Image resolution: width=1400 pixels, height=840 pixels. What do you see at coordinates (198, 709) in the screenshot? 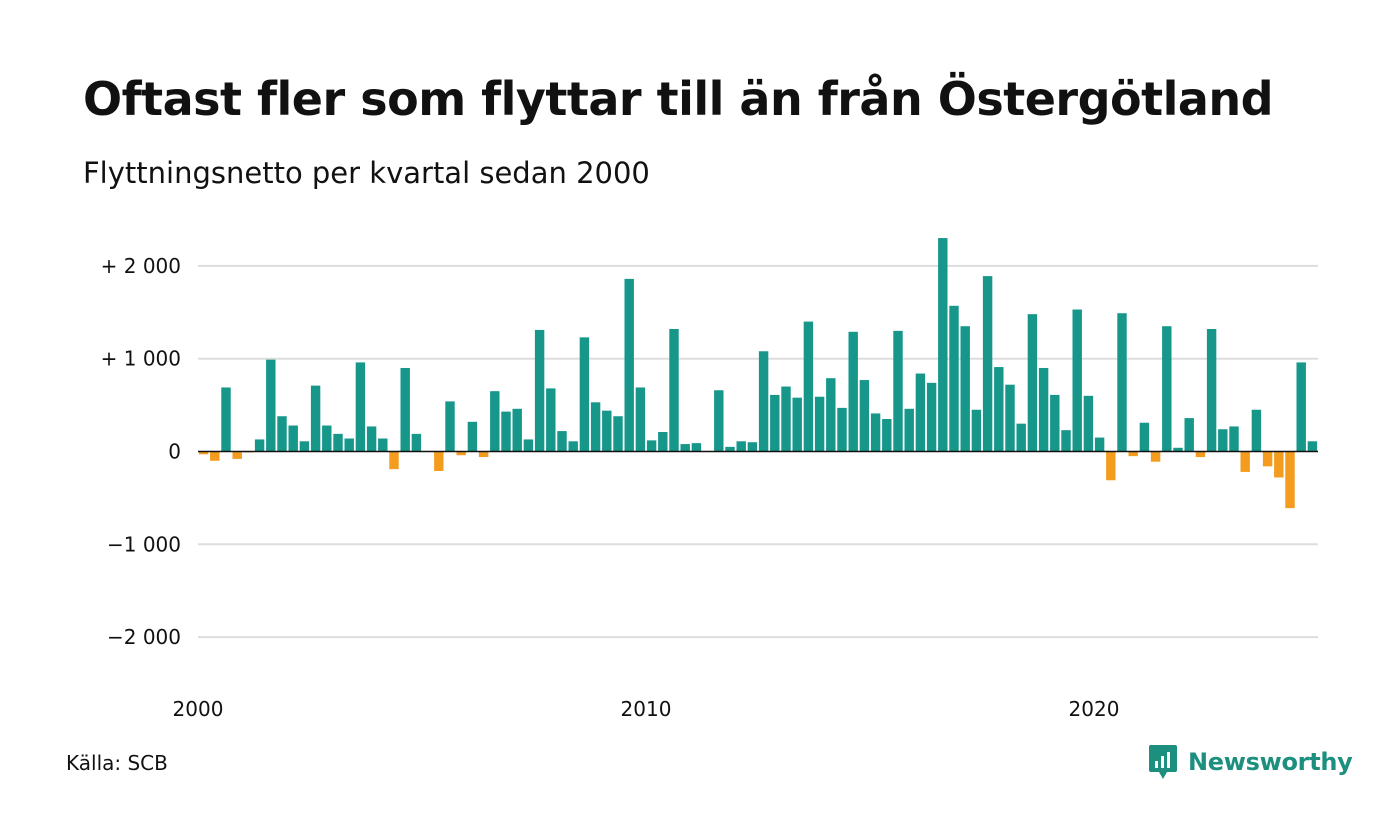
I see `x-tick-label: 2000` at bounding box center [198, 709].